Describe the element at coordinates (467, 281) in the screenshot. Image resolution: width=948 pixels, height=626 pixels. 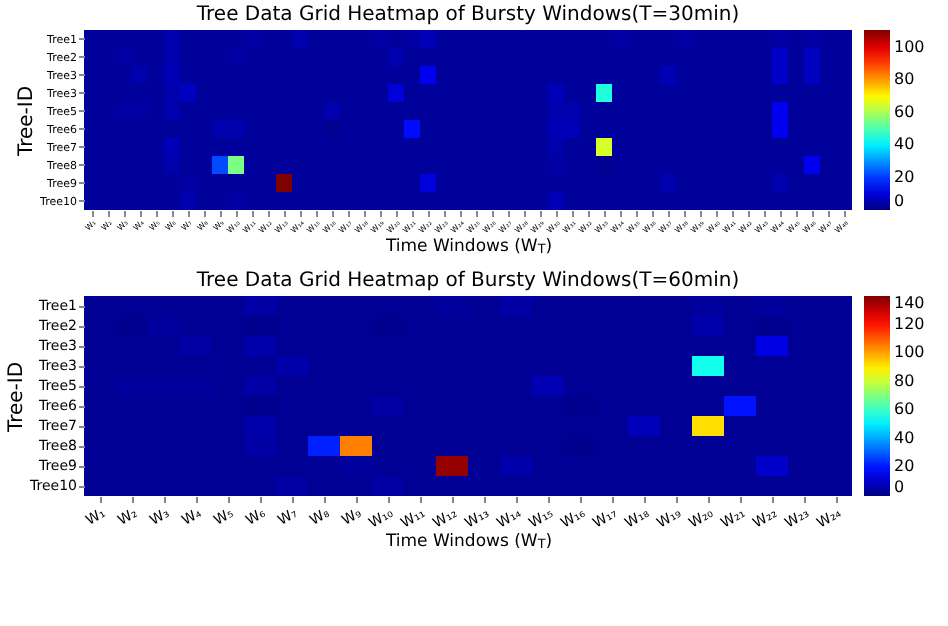
I see `chart-title: Tree Data Grid Heatmap of Bursty Windows(T=60min)` at that location.